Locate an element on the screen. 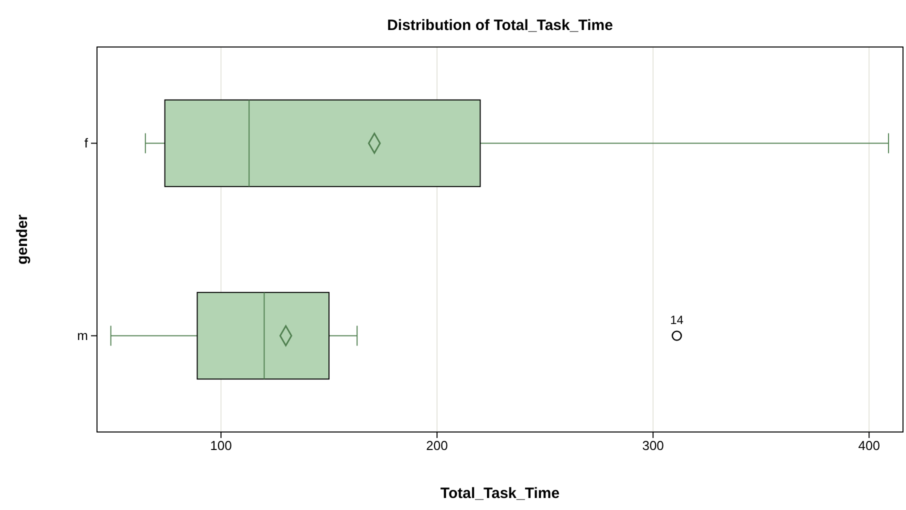  annotation: 14 is located at coordinates (677, 319).